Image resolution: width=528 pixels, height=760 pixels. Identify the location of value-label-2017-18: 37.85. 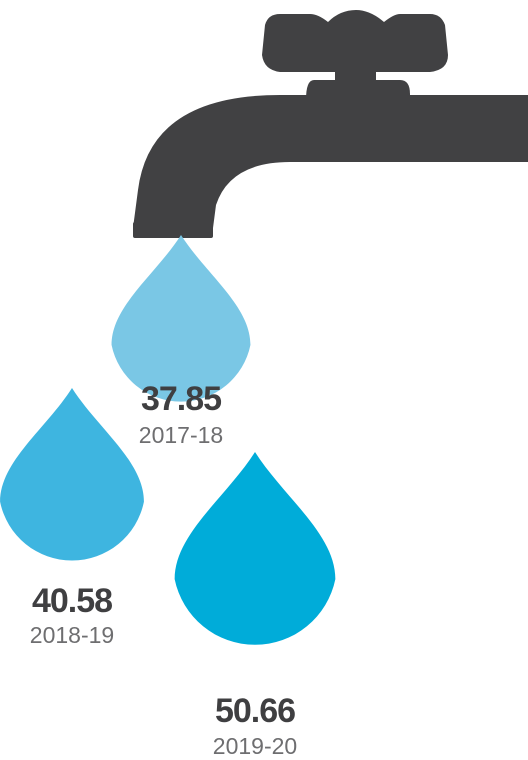
(181, 399).